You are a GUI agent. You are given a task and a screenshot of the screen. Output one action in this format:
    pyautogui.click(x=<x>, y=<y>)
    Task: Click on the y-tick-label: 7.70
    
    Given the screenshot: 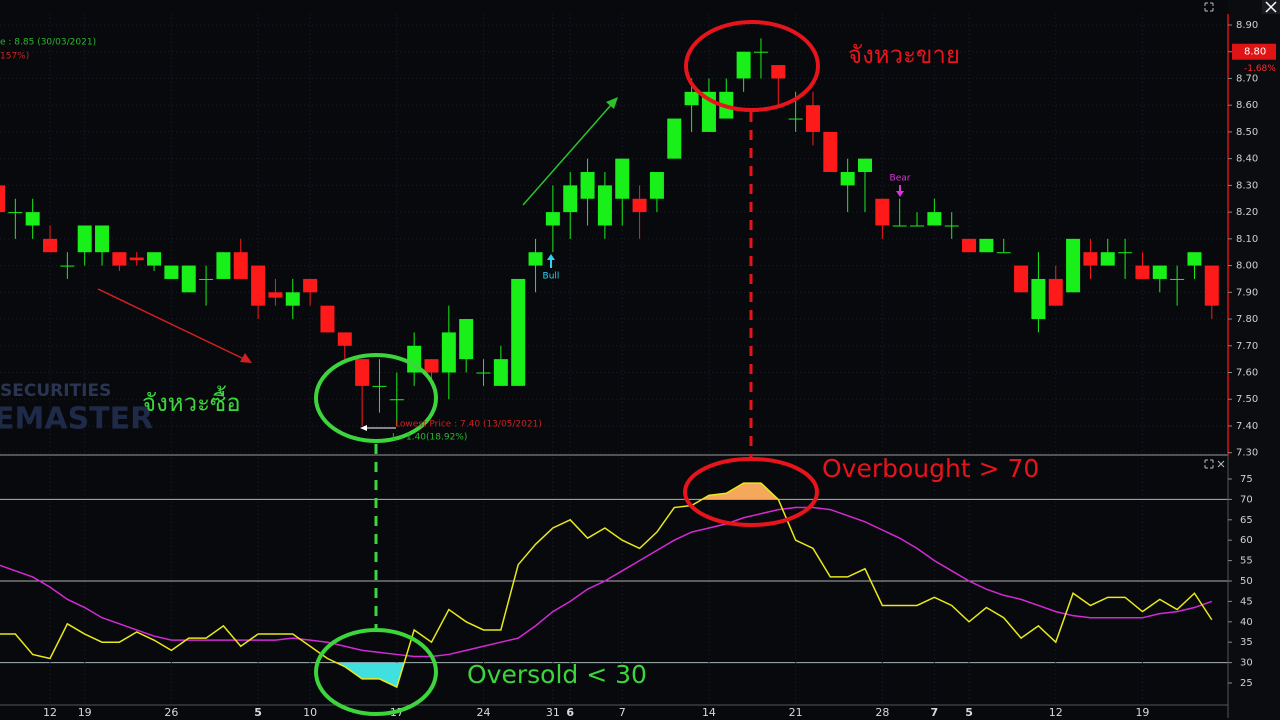 What is the action you would take?
    pyautogui.click(x=1247, y=346)
    